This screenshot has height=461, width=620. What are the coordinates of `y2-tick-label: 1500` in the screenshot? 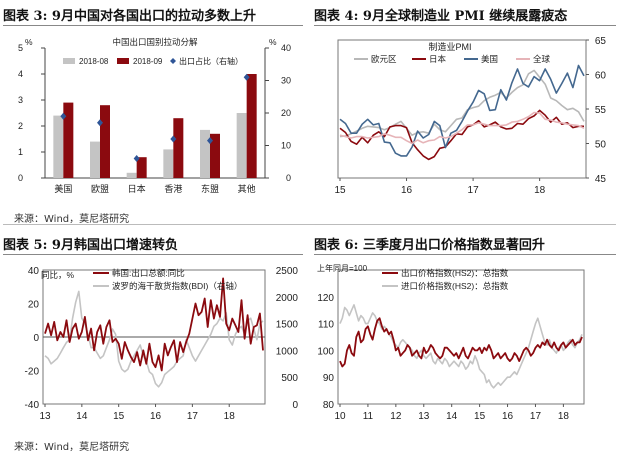 It's located at (287, 325).